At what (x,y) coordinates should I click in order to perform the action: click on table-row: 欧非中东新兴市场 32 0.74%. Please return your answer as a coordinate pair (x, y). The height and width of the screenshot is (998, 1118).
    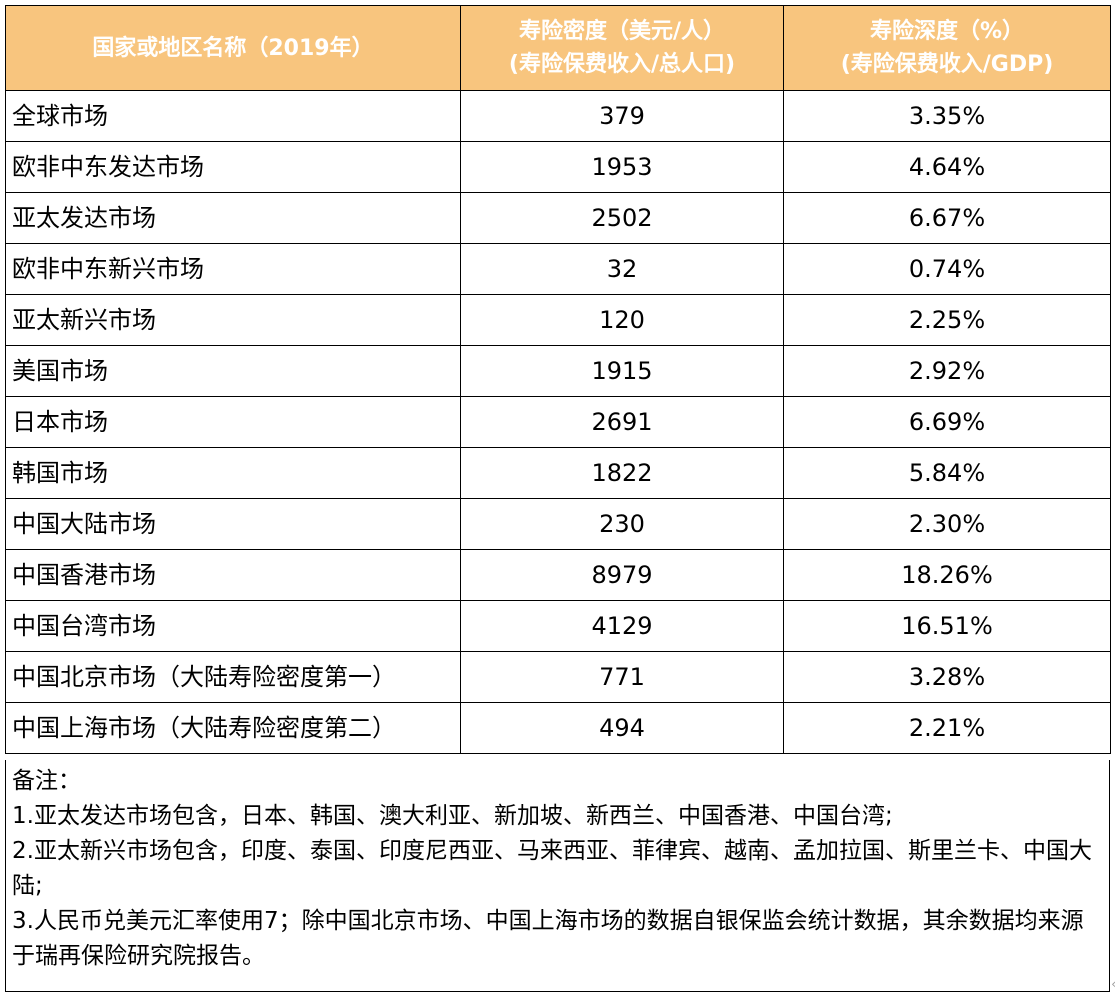
    Looking at the image, I should click on (558, 269).